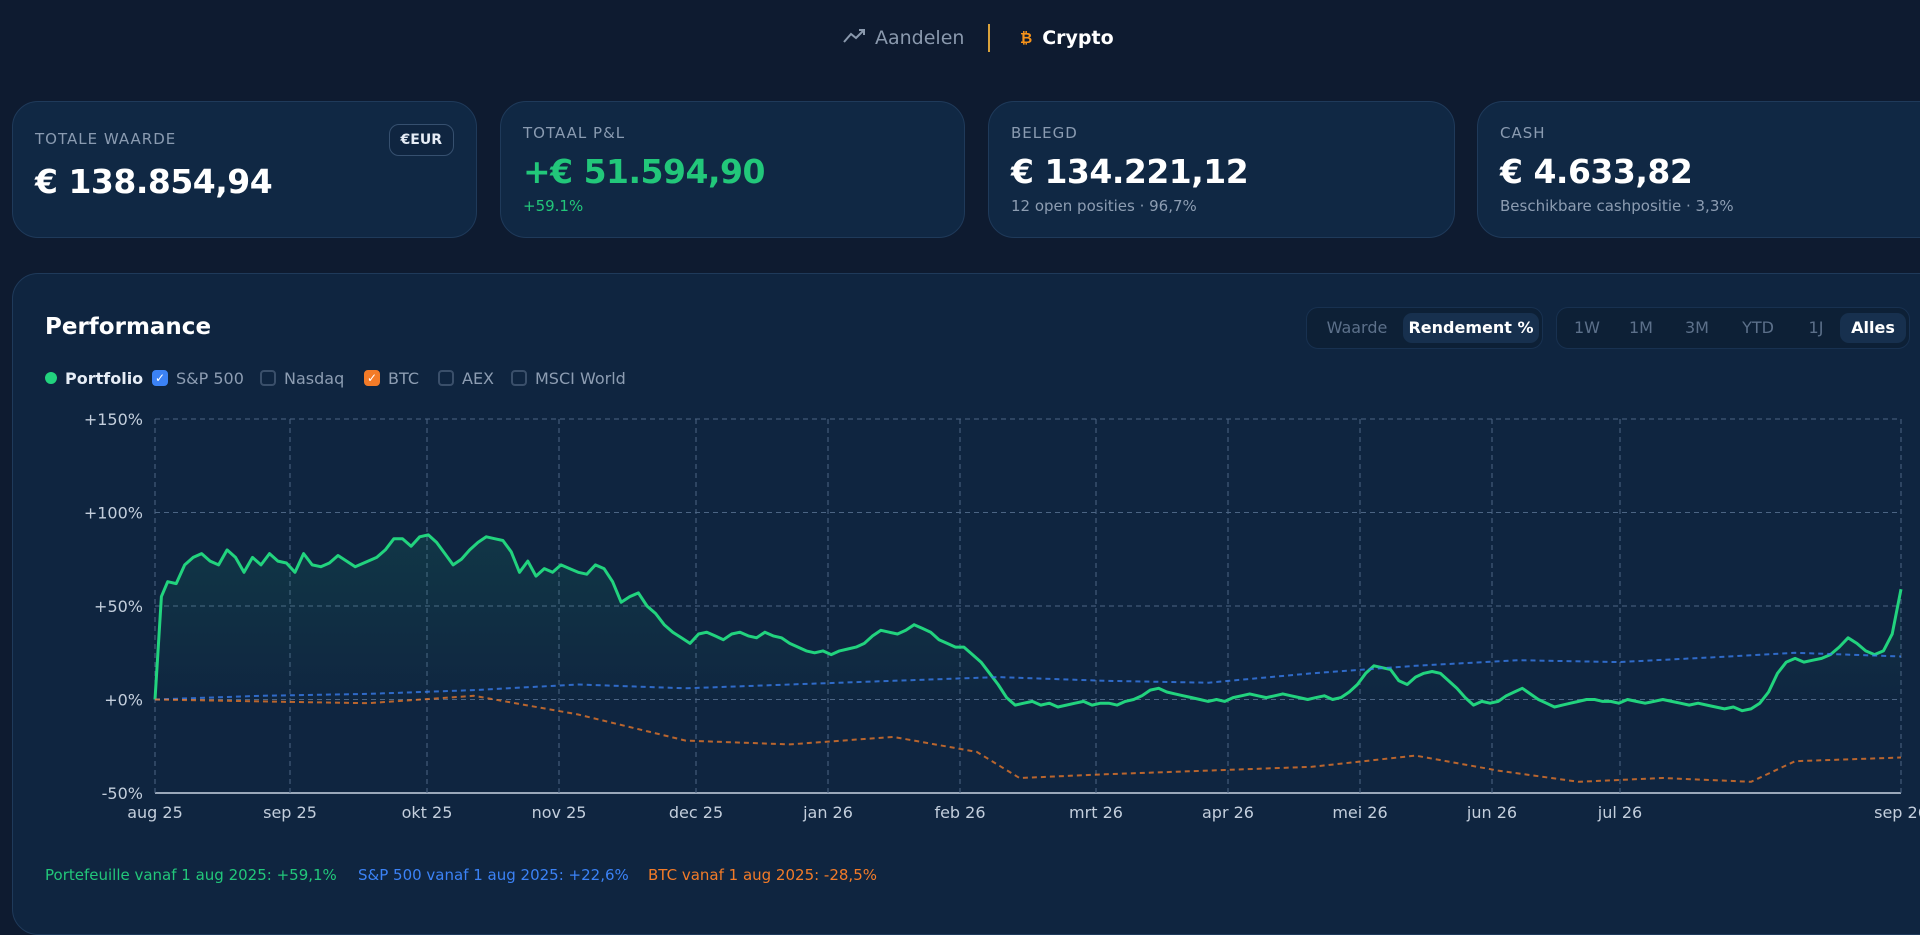 Image resolution: width=1920 pixels, height=935 pixels. I want to click on x-tick-label: jan 26, so click(827, 812).